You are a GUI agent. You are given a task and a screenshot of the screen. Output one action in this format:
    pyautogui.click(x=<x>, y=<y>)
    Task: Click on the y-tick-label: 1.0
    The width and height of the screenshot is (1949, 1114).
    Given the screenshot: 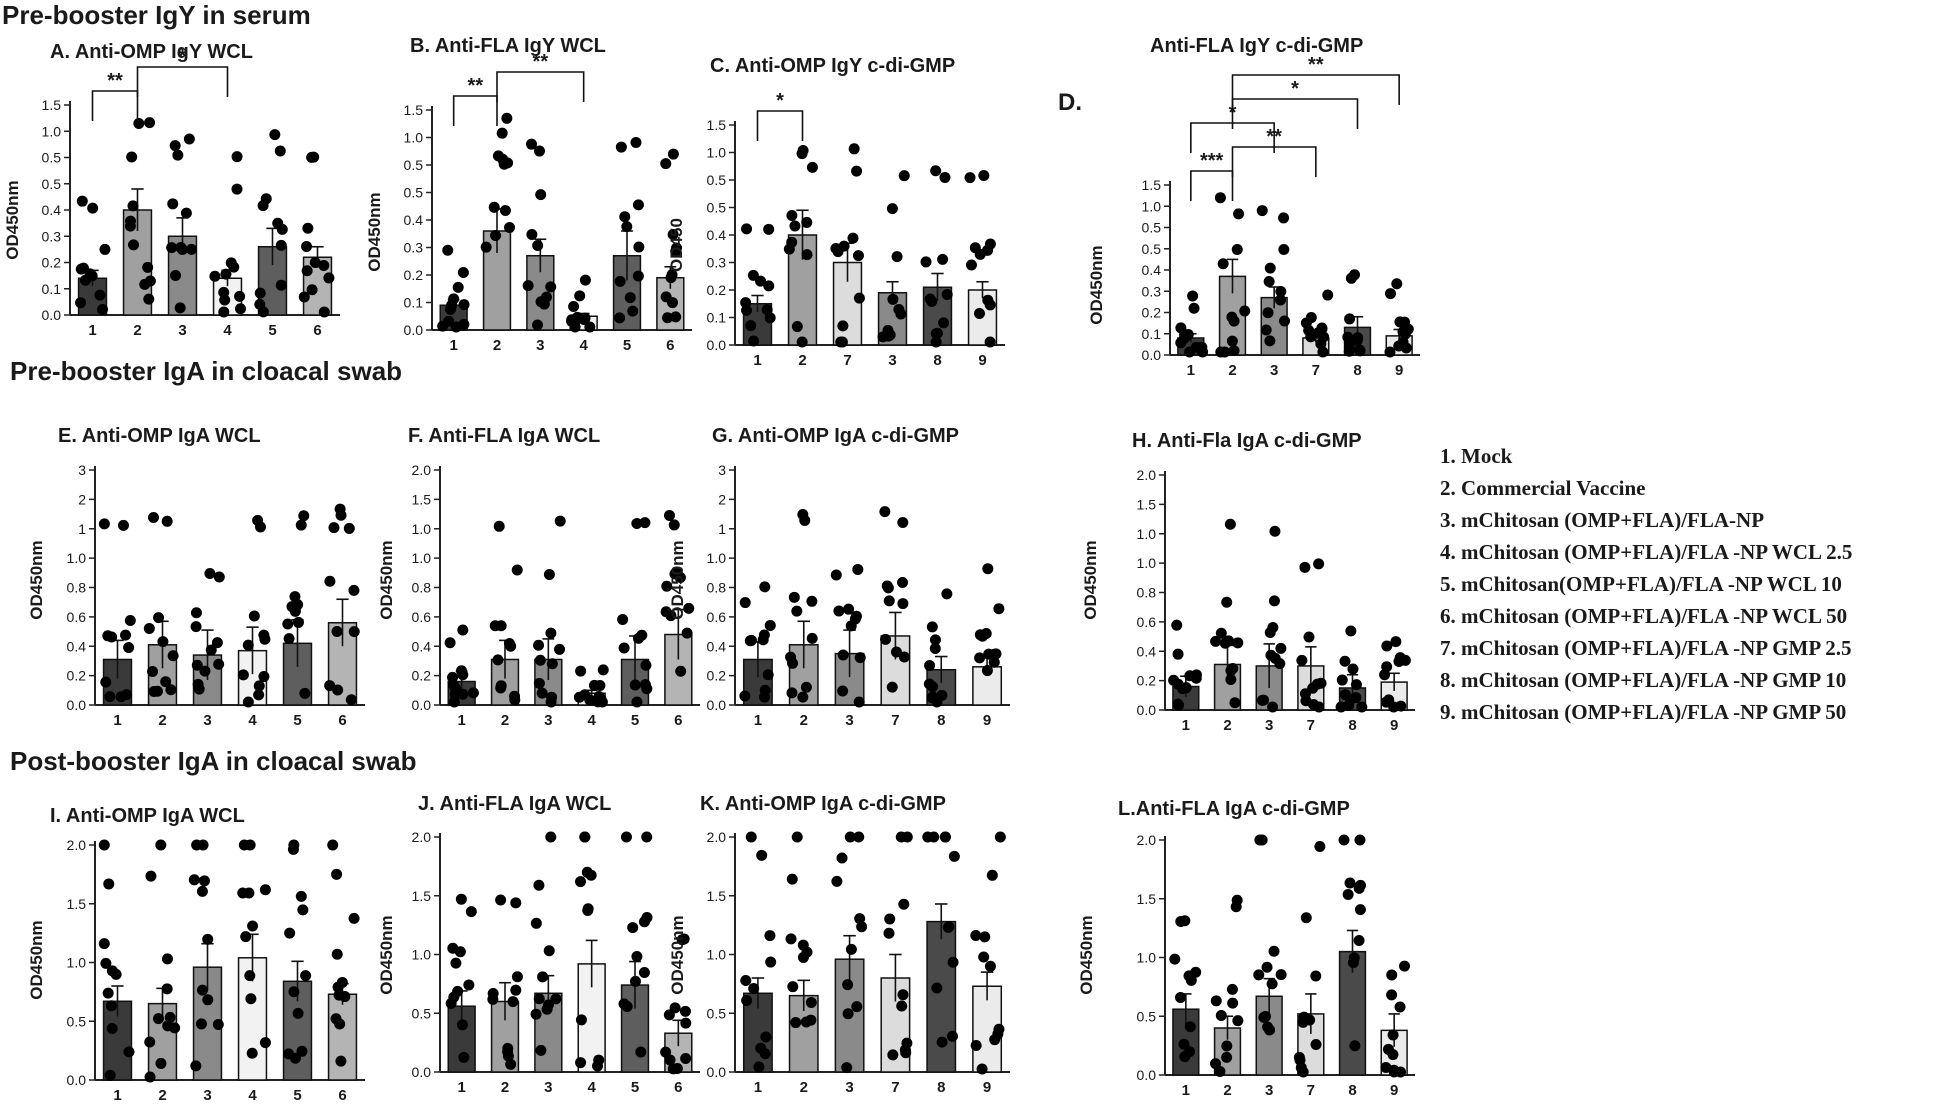 What is the action you would take?
    pyautogui.click(x=717, y=558)
    